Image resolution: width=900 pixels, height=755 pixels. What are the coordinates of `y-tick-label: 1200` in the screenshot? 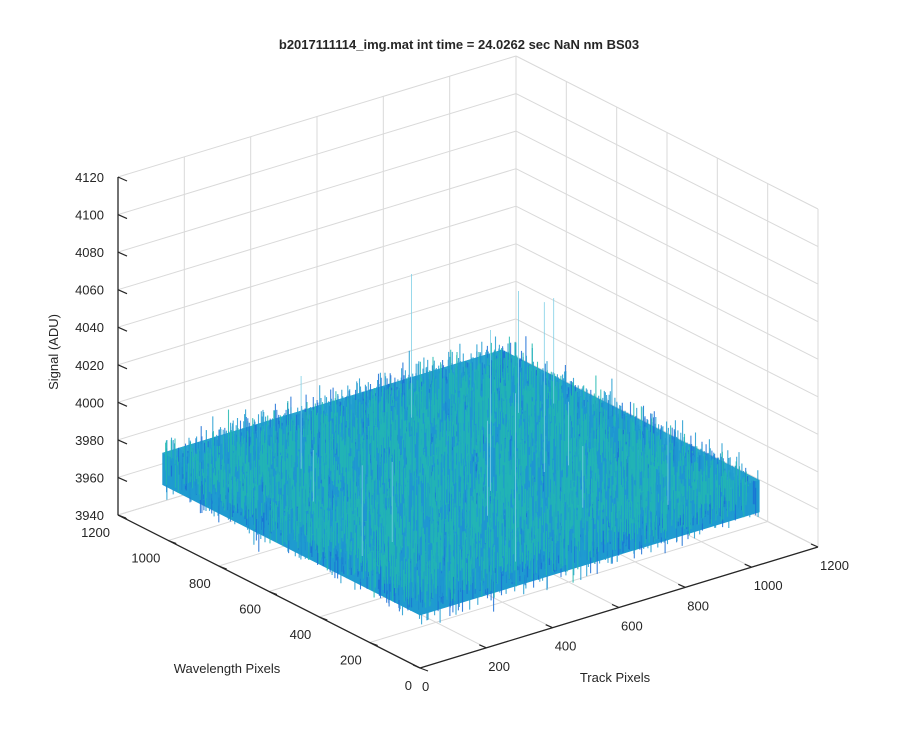 It's located at (95, 532).